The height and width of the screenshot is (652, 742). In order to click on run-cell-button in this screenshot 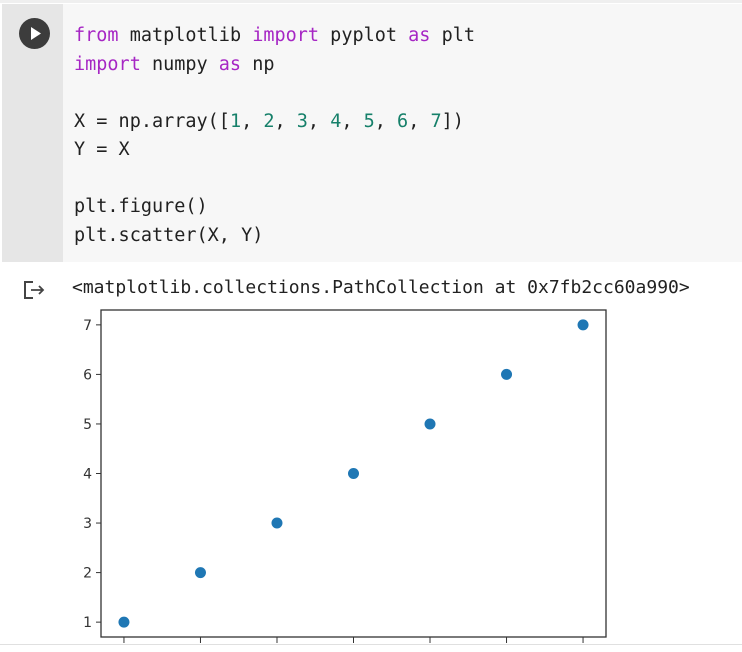, I will do `click(34, 33)`.